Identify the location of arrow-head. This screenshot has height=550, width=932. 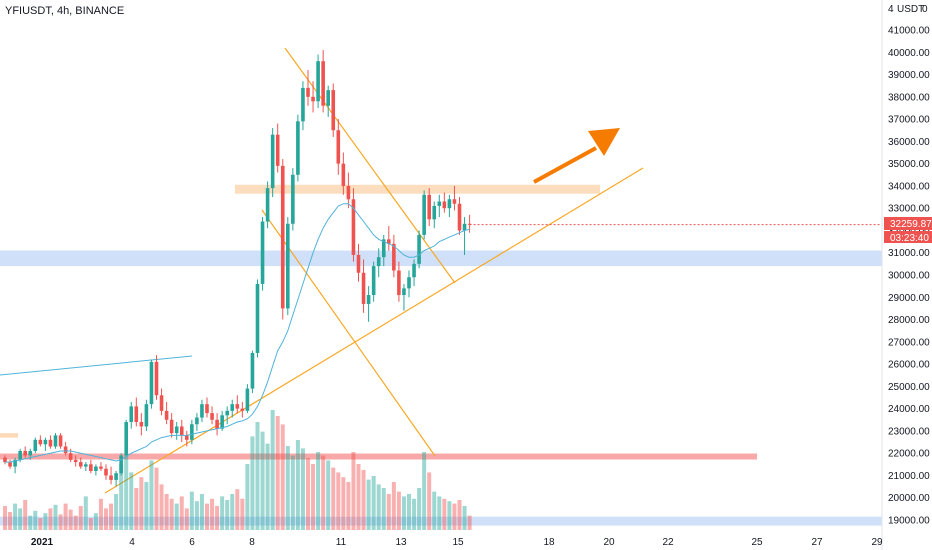
(604, 142).